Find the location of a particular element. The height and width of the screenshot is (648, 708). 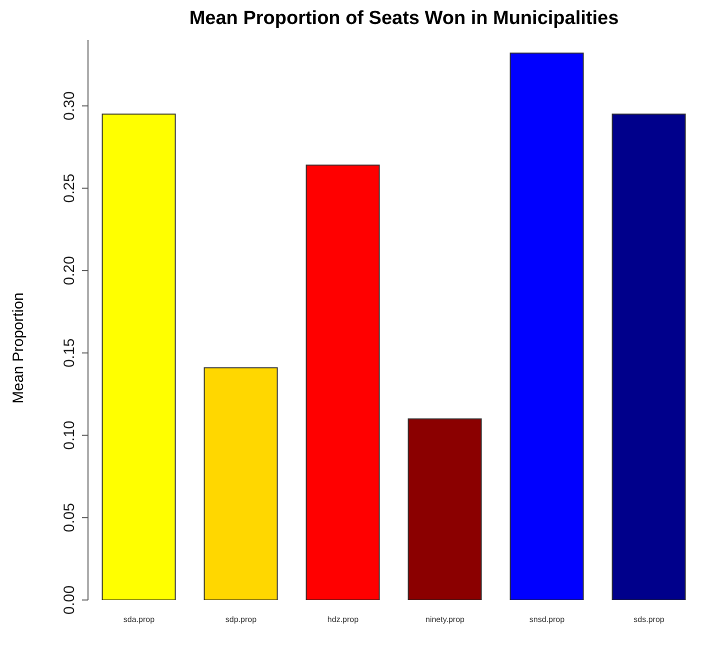

x-tick-label: ninety.prop is located at coordinates (446, 619).